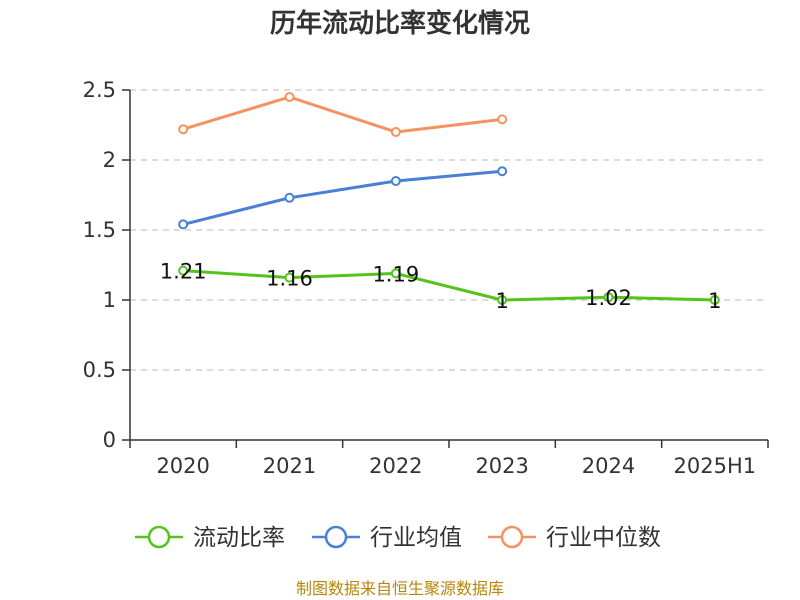  What do you see at coordinates (501, 466) in the screenshot?
I see `x-tick-label: 2023` at bounding box center [501, 466].